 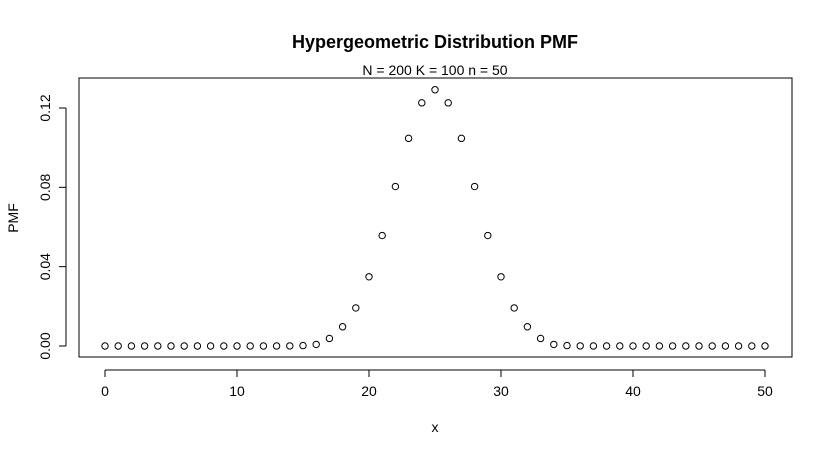 What do you see at coordinates (237, 391) in the screenshot?
I see `x-tick-label: 10` at bounding box center [237, 391].